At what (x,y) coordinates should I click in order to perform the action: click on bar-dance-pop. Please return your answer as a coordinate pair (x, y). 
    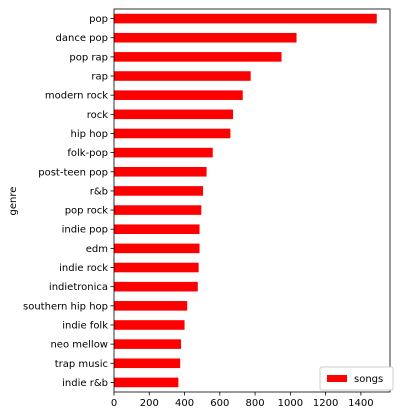
    Looking at the image, I should click on (205, 37).